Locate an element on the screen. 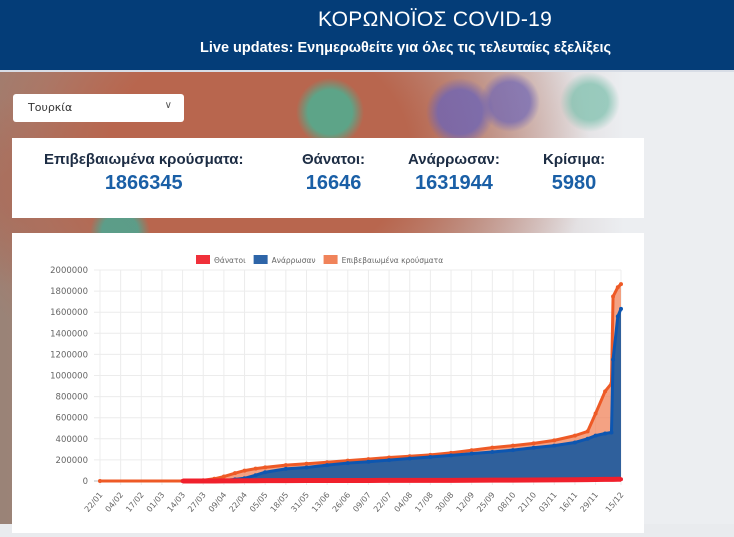 The height and width of the screenshot is (537, 734). country-select: Τουρκία ∨ is located at coordinates (98, 108).